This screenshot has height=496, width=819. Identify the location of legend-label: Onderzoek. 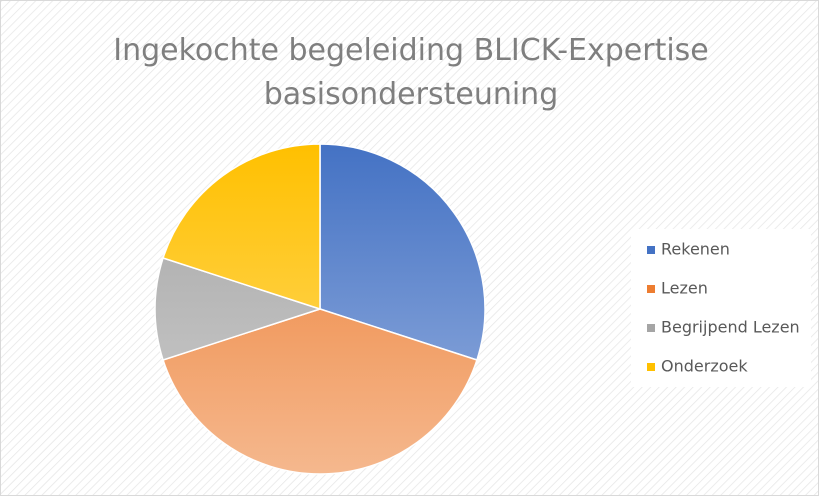
(704, 366).